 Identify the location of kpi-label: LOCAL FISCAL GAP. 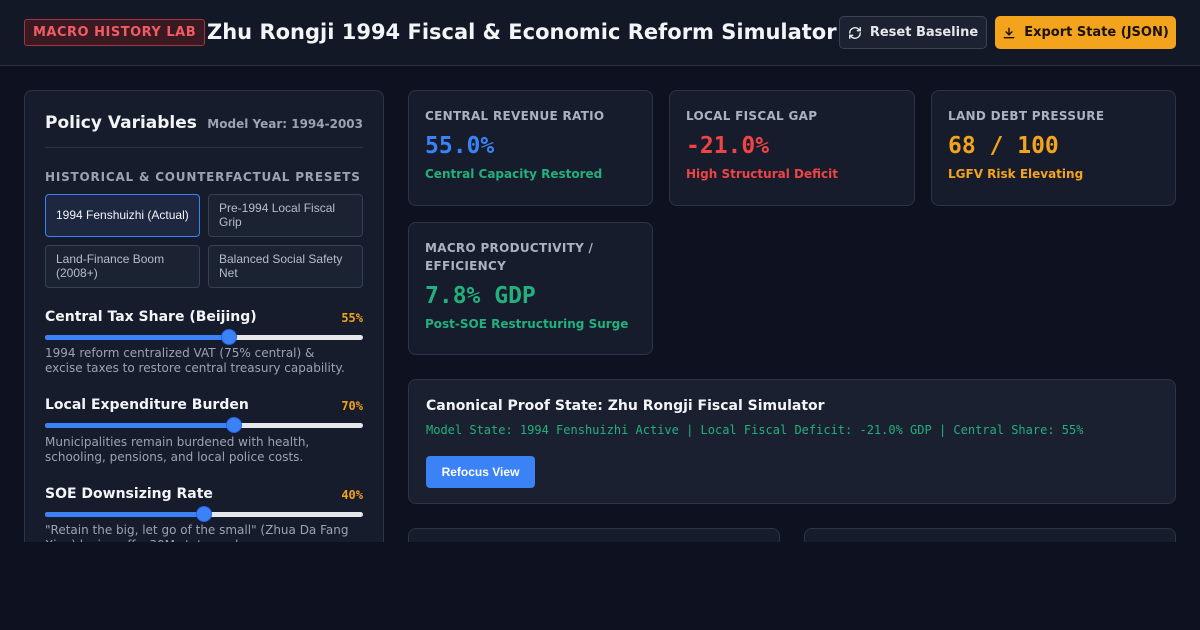
(752, 116).